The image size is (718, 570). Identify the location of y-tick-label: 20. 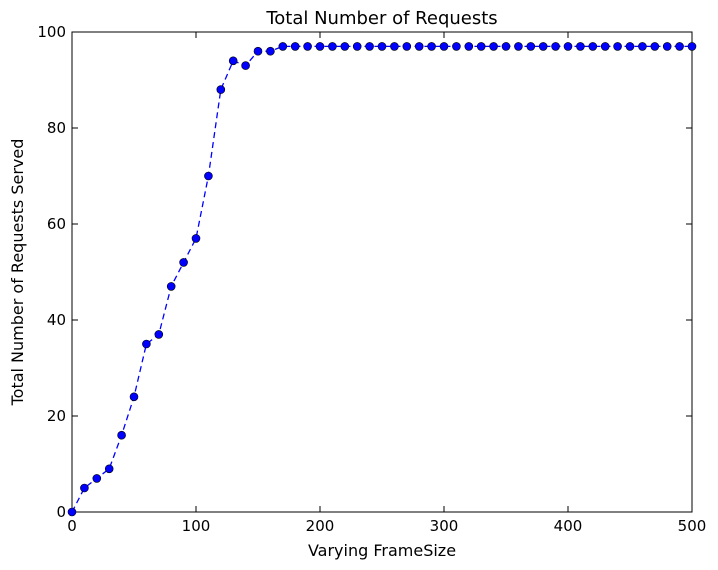
(56, 416).